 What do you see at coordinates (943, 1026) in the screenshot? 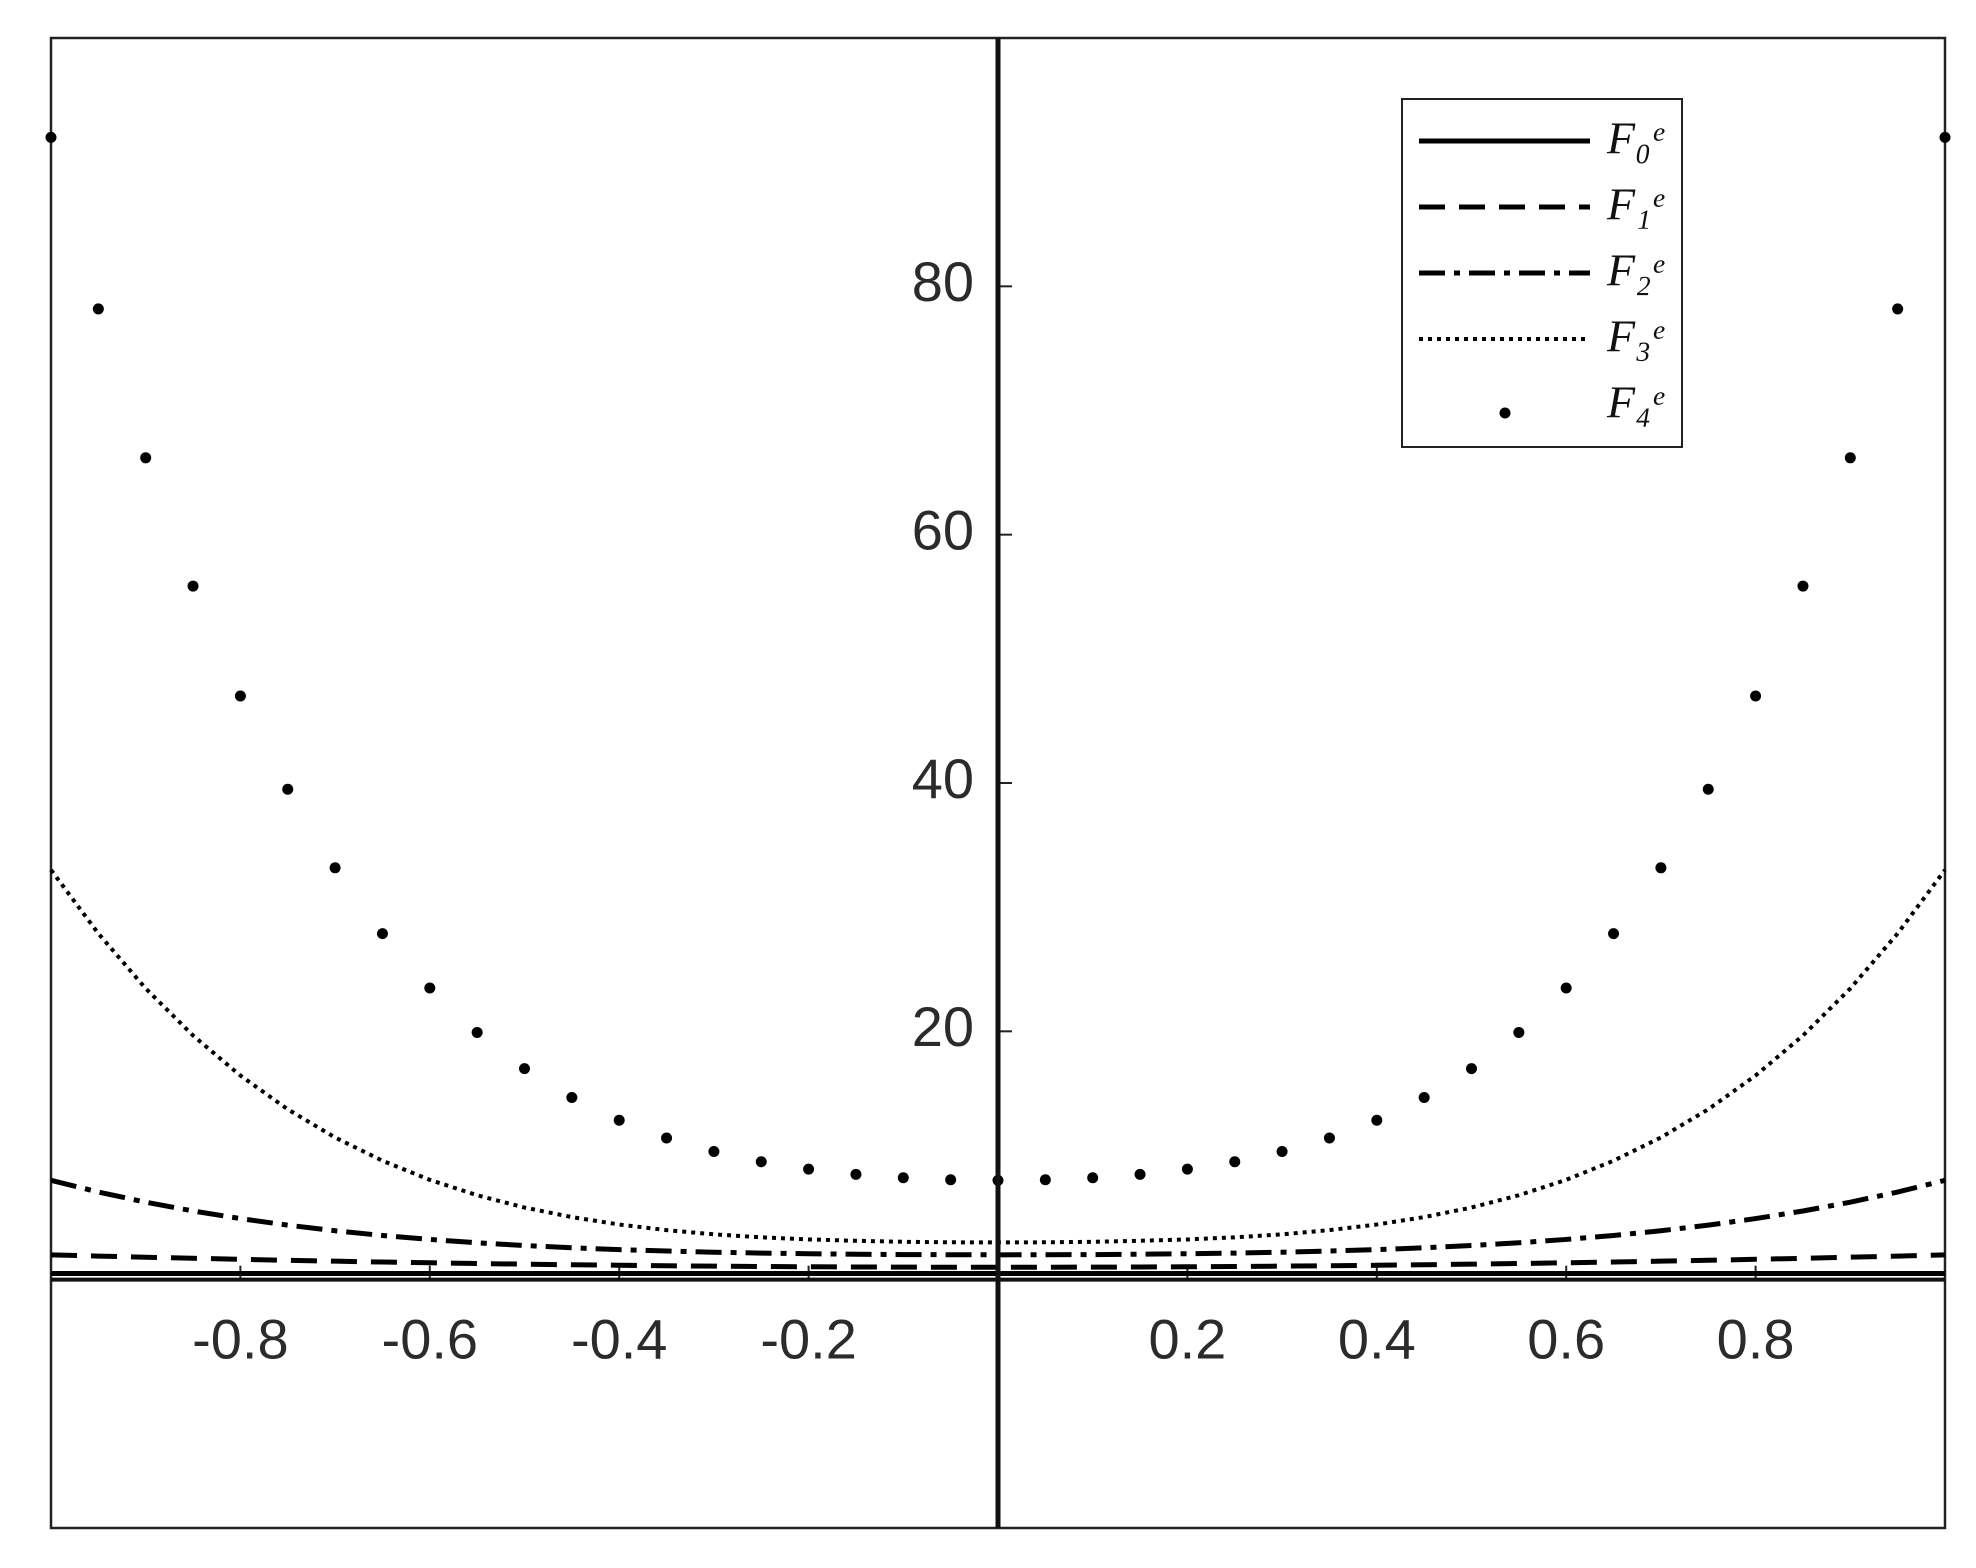
I see `y-tick-label: 20` at bounding box center [943, 1026].